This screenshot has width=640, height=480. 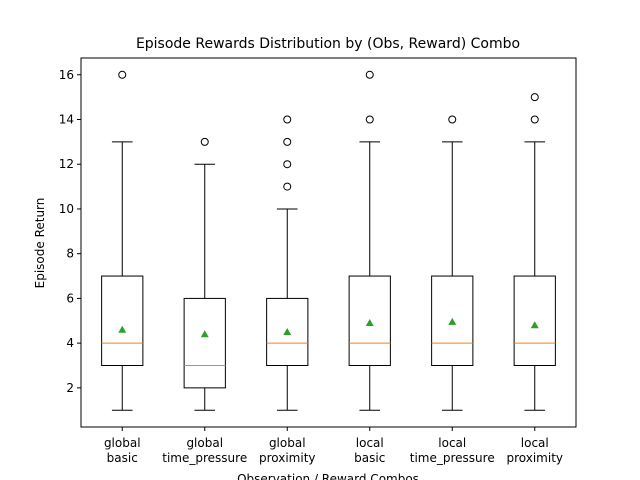 I want to click on y-tick-label: 10, so click(x=66, y=209).